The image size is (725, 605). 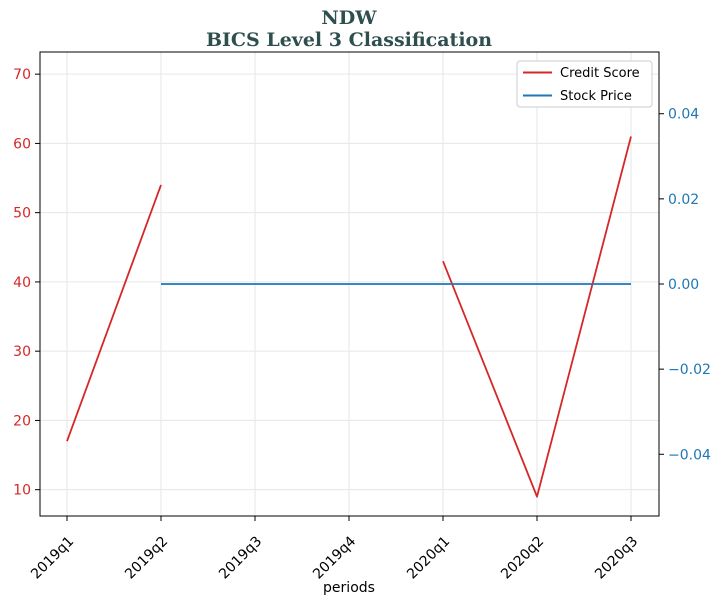 I want to click on x-tick-label: 2019q3, so click(x=240, y=557).